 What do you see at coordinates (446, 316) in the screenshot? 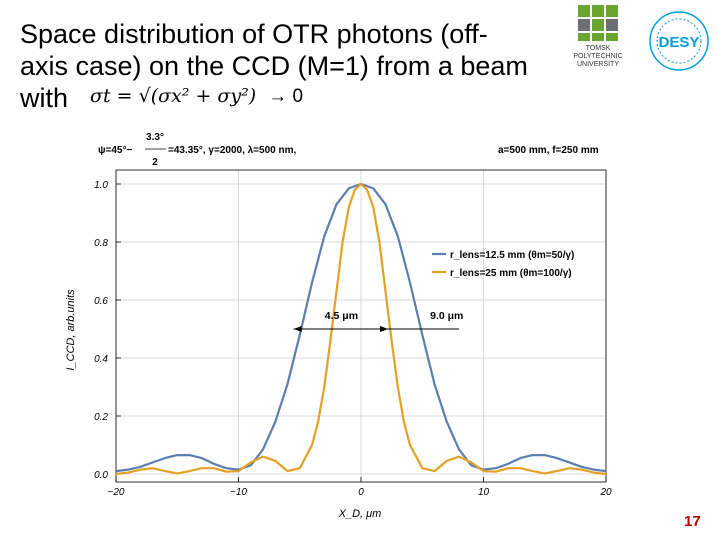
I see `annotation-label-2: 9.0 μm` at bounding box center [446, 316].